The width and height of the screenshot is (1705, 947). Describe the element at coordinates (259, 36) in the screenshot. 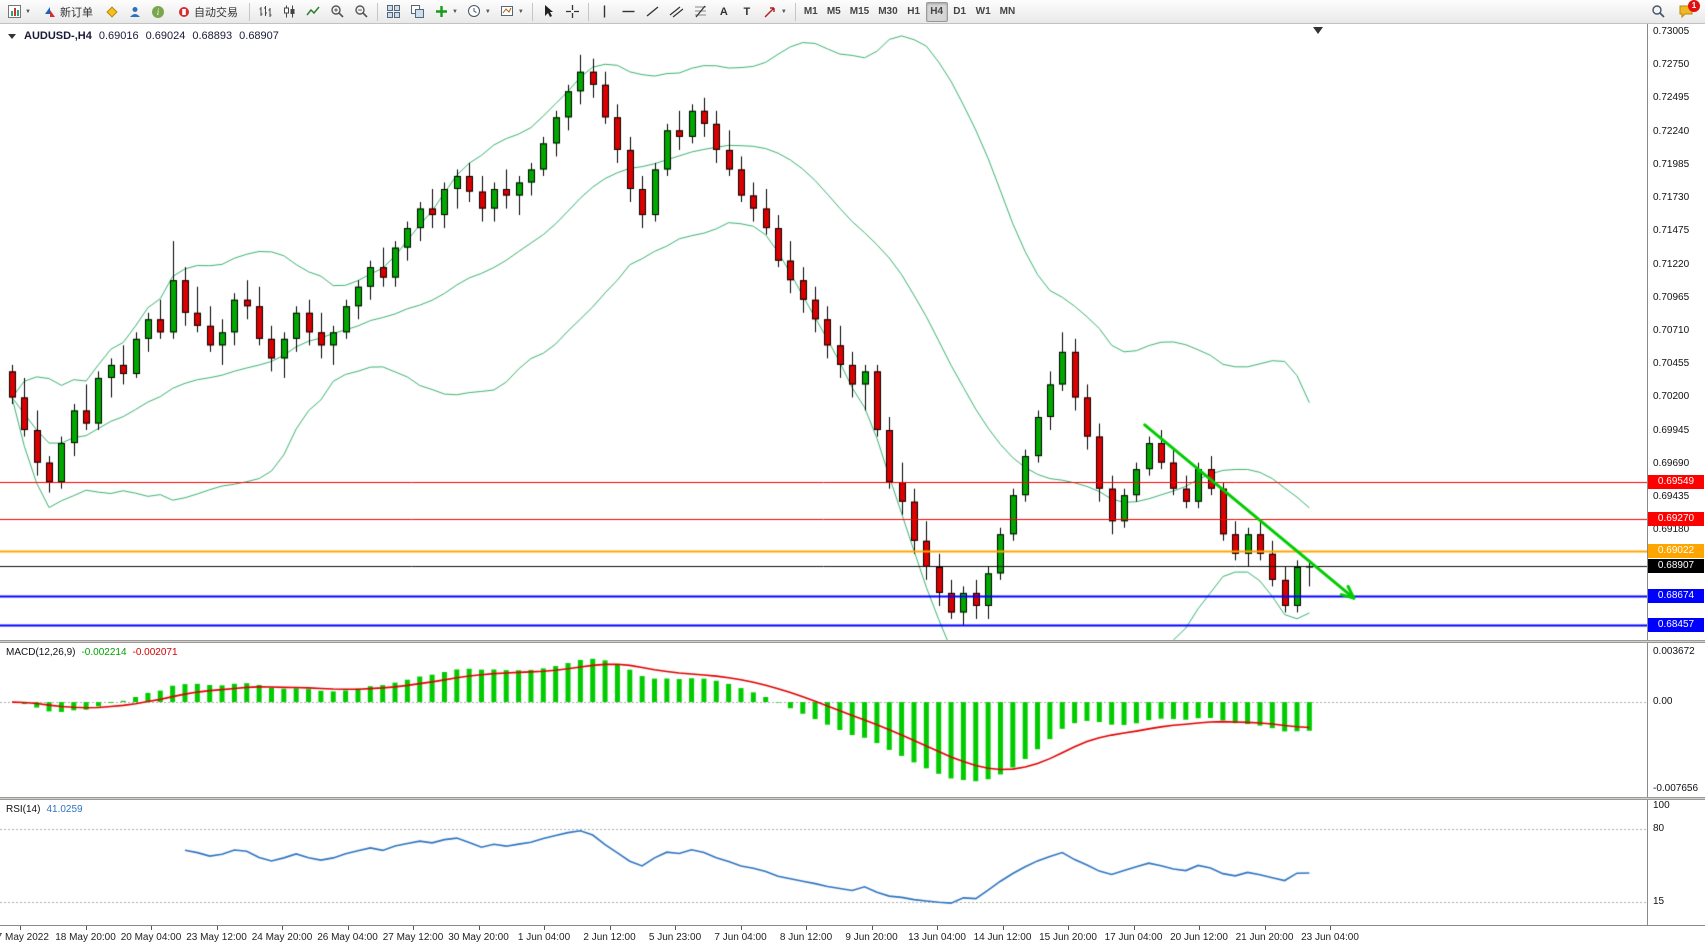

I see `ohlc-close: 0.68907` at that location.